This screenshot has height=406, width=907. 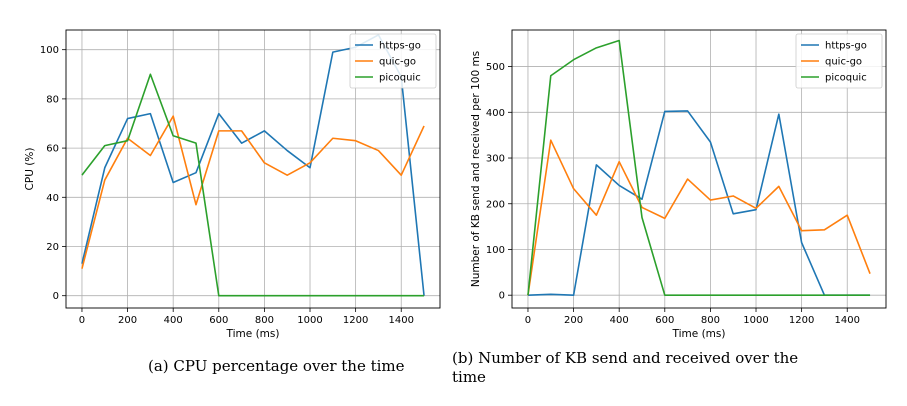 What do you see at coordinates (276, 366) in the screenshot?
I see `caption-cpu-chart: (a) CPU percentage over the time` at bounding box center [276, 366].